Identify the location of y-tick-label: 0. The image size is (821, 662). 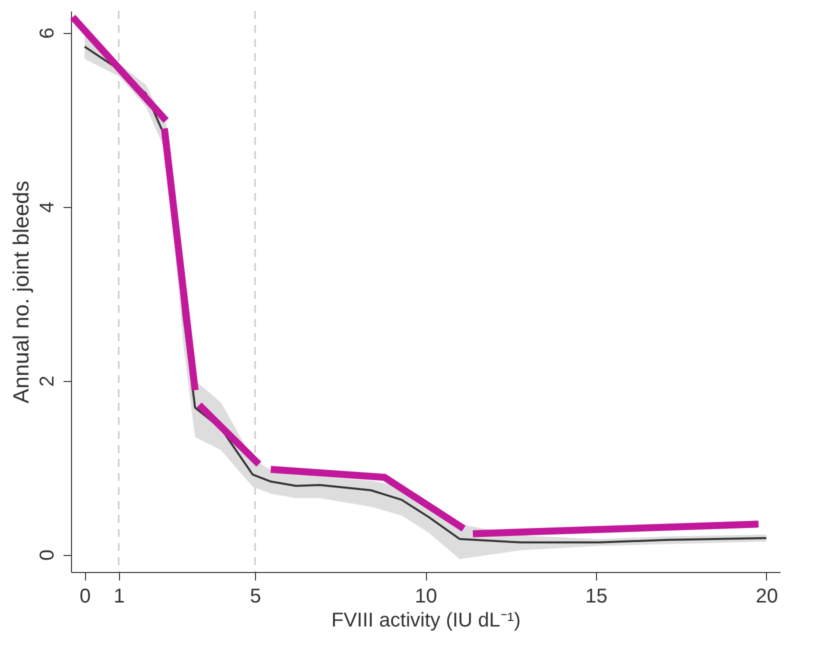
(47, 555).